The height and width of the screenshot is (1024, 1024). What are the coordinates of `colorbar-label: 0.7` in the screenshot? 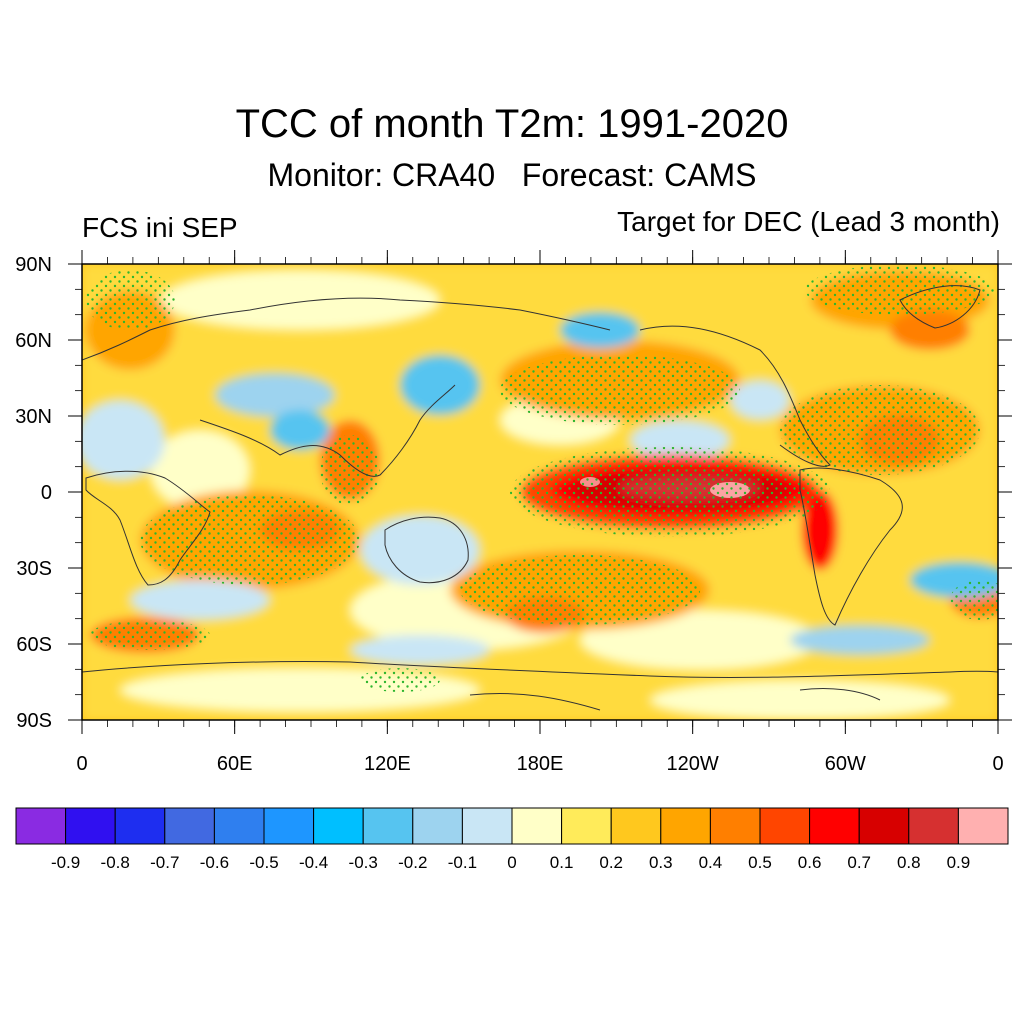 It's located at (859, 862).